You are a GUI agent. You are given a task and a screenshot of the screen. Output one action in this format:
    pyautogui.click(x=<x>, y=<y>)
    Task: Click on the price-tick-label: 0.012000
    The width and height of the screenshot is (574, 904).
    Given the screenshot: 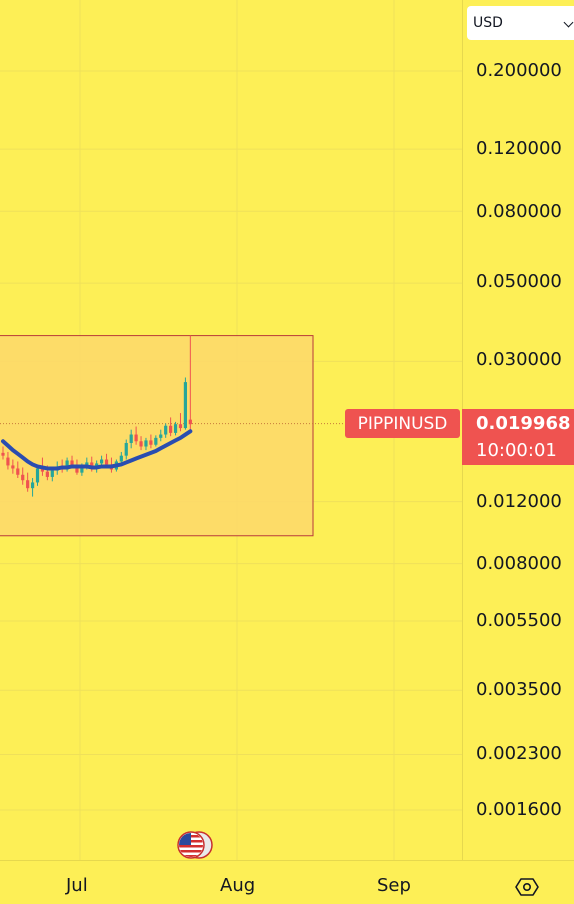 What is the action you would take?
    pyautogui.click(x=519, y=501)
    